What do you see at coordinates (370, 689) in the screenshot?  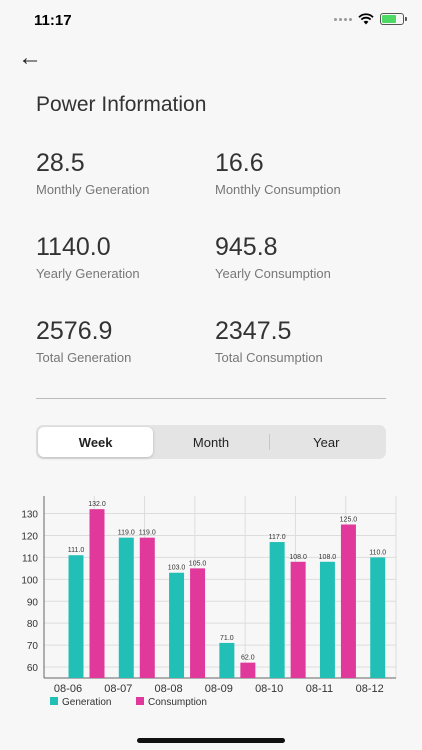 I see `x-tick-label: 08-12` at bounding box center [370, 689].